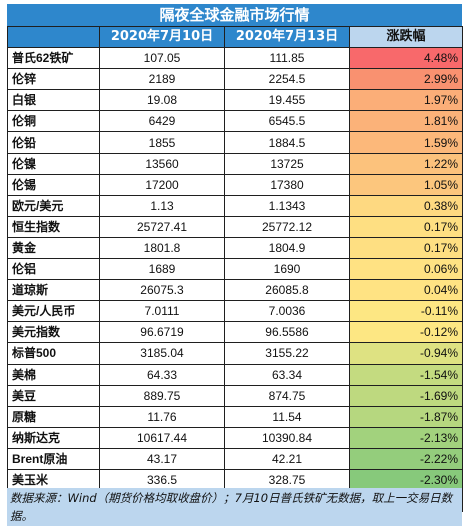  I want to click on value-date2: 2254.5, so click(287, 79).